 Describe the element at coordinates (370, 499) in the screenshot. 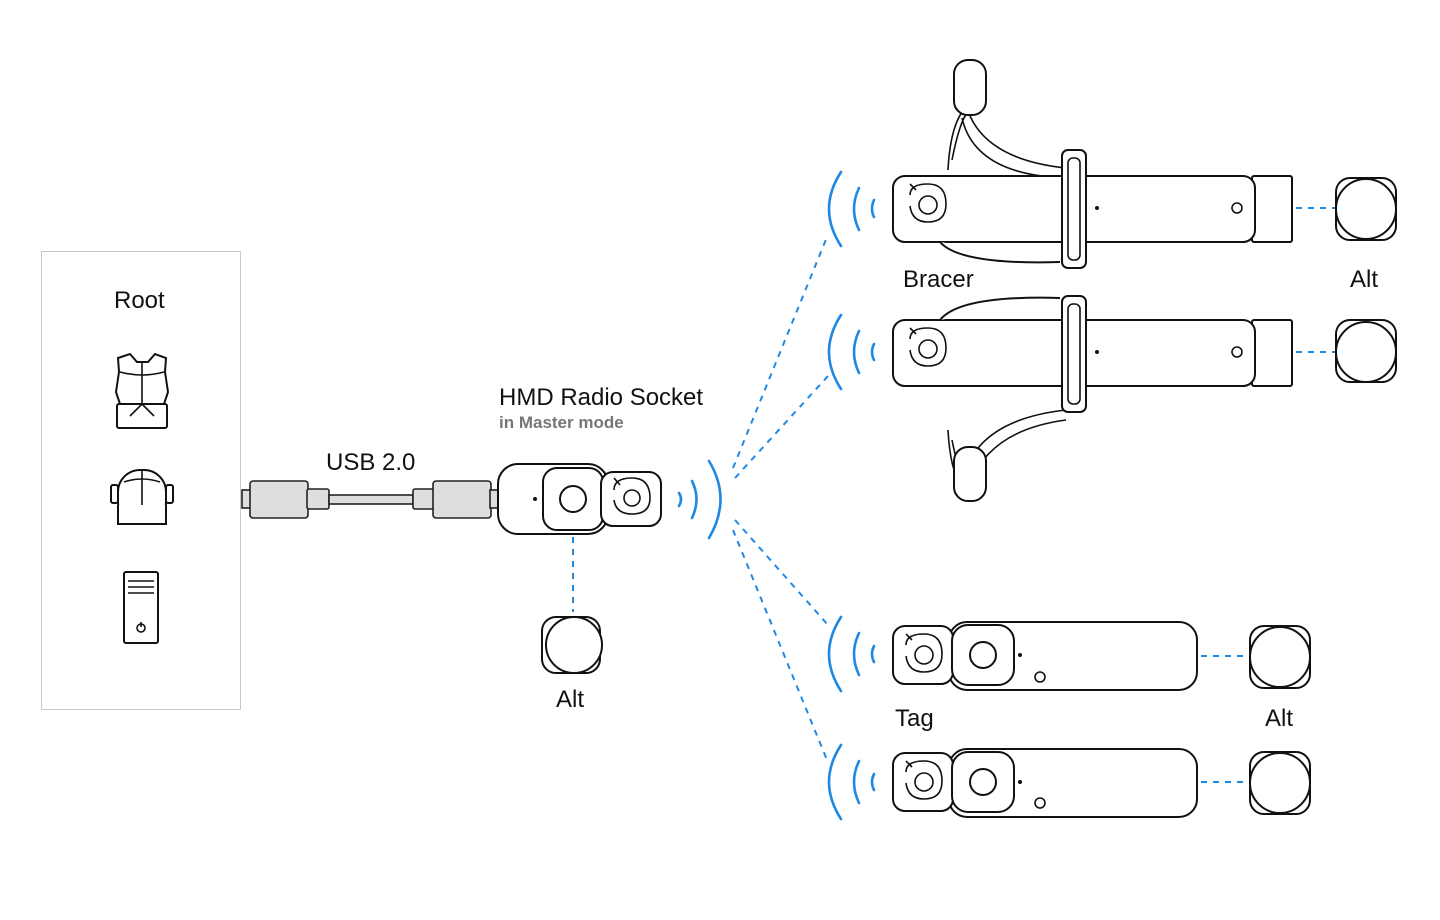

I see `usb-cable` at that location.